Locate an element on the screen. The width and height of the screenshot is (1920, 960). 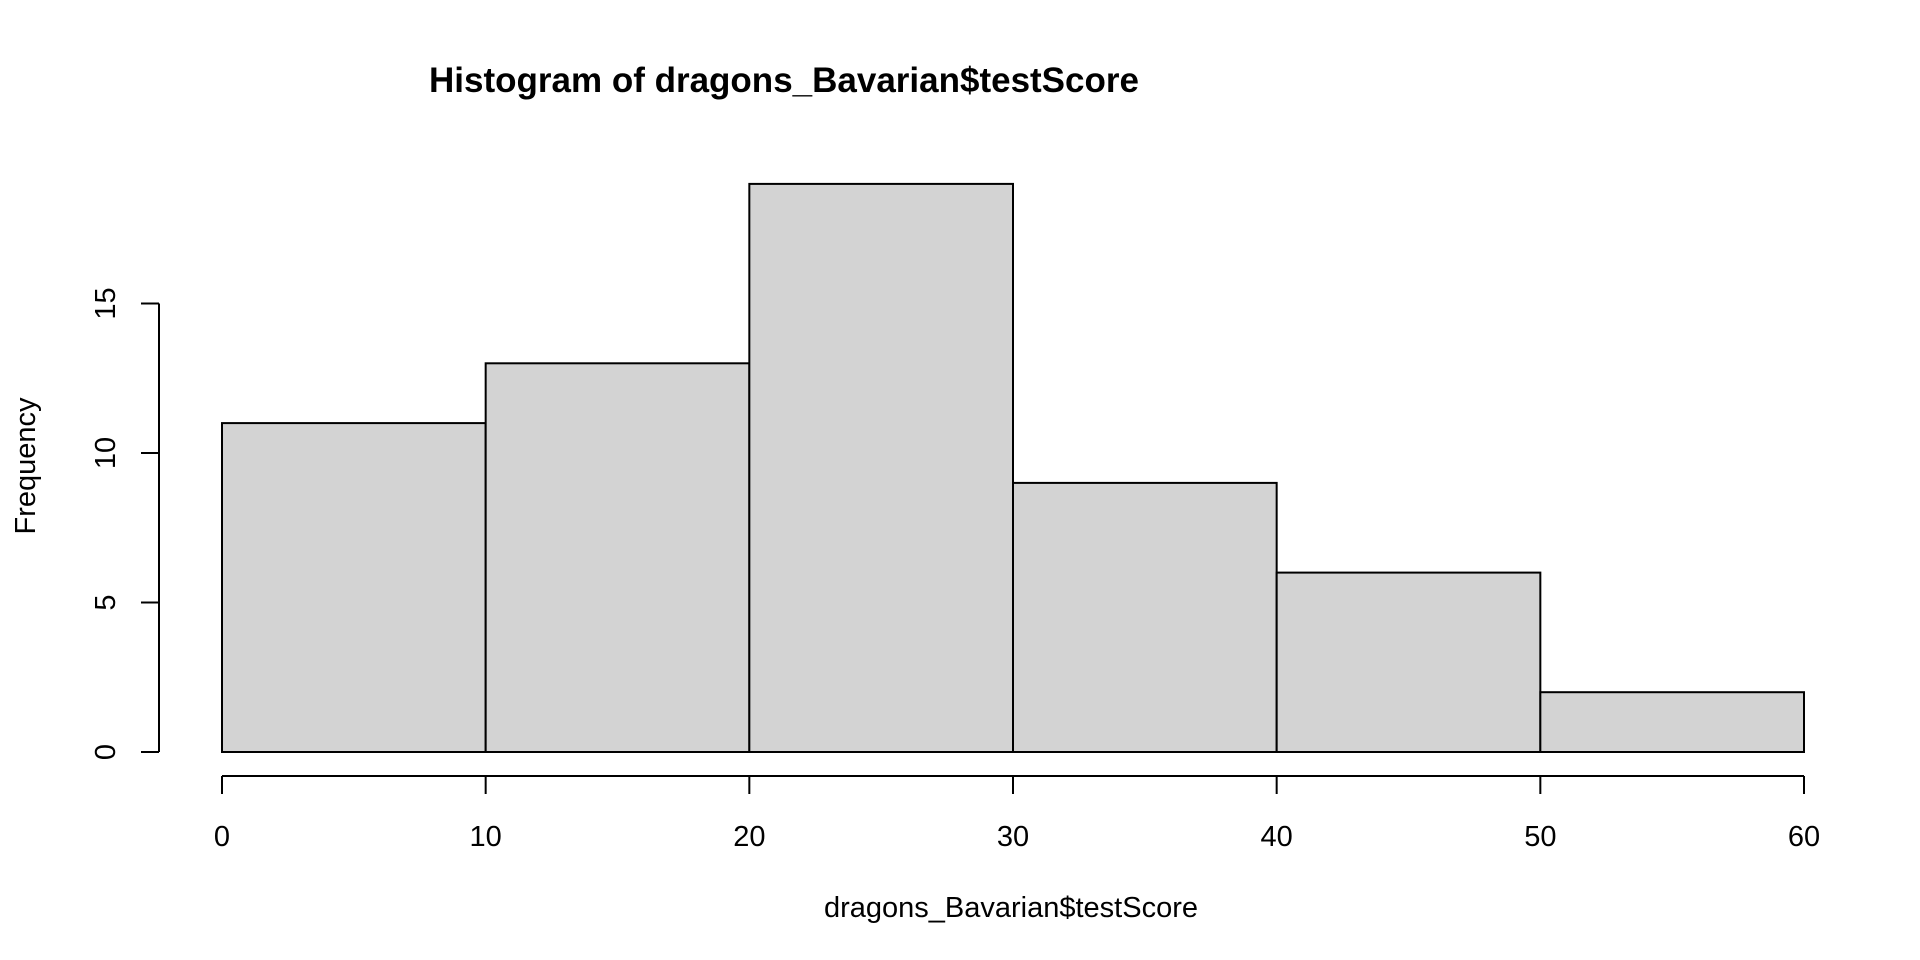
y-tick-label: 0 is located at coordinates (106, 752).